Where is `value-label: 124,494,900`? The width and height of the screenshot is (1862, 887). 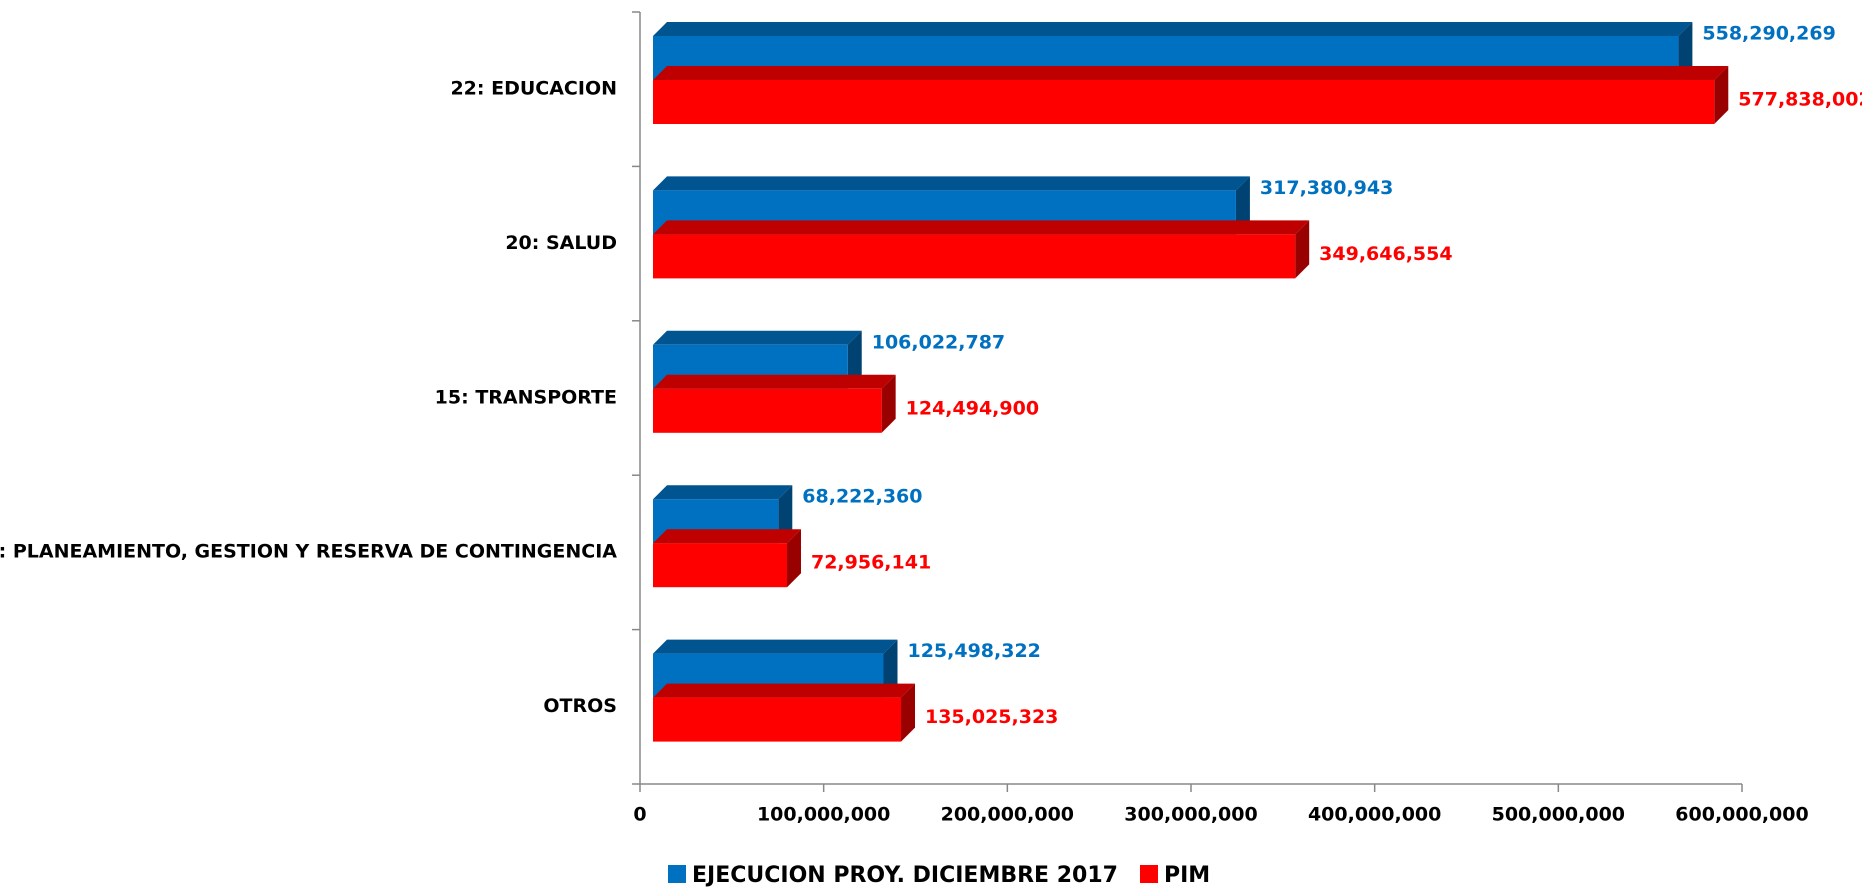 value-label: 124,494,900 is located at coordinates (972, 408).